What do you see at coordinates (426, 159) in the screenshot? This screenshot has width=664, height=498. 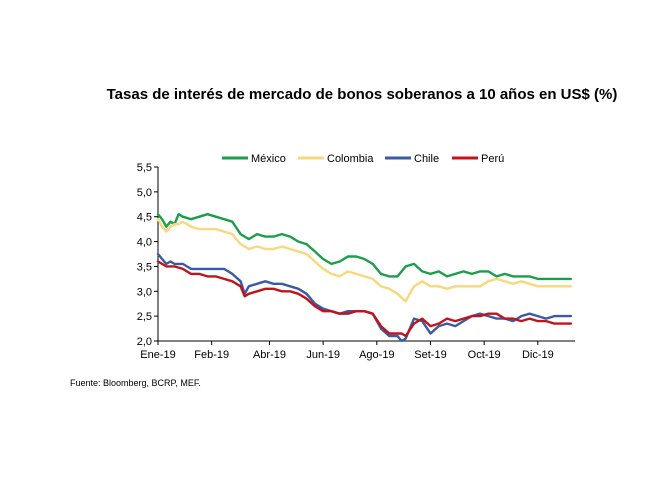 I see `legend-label: Chile` at bounding box center [426, 159].